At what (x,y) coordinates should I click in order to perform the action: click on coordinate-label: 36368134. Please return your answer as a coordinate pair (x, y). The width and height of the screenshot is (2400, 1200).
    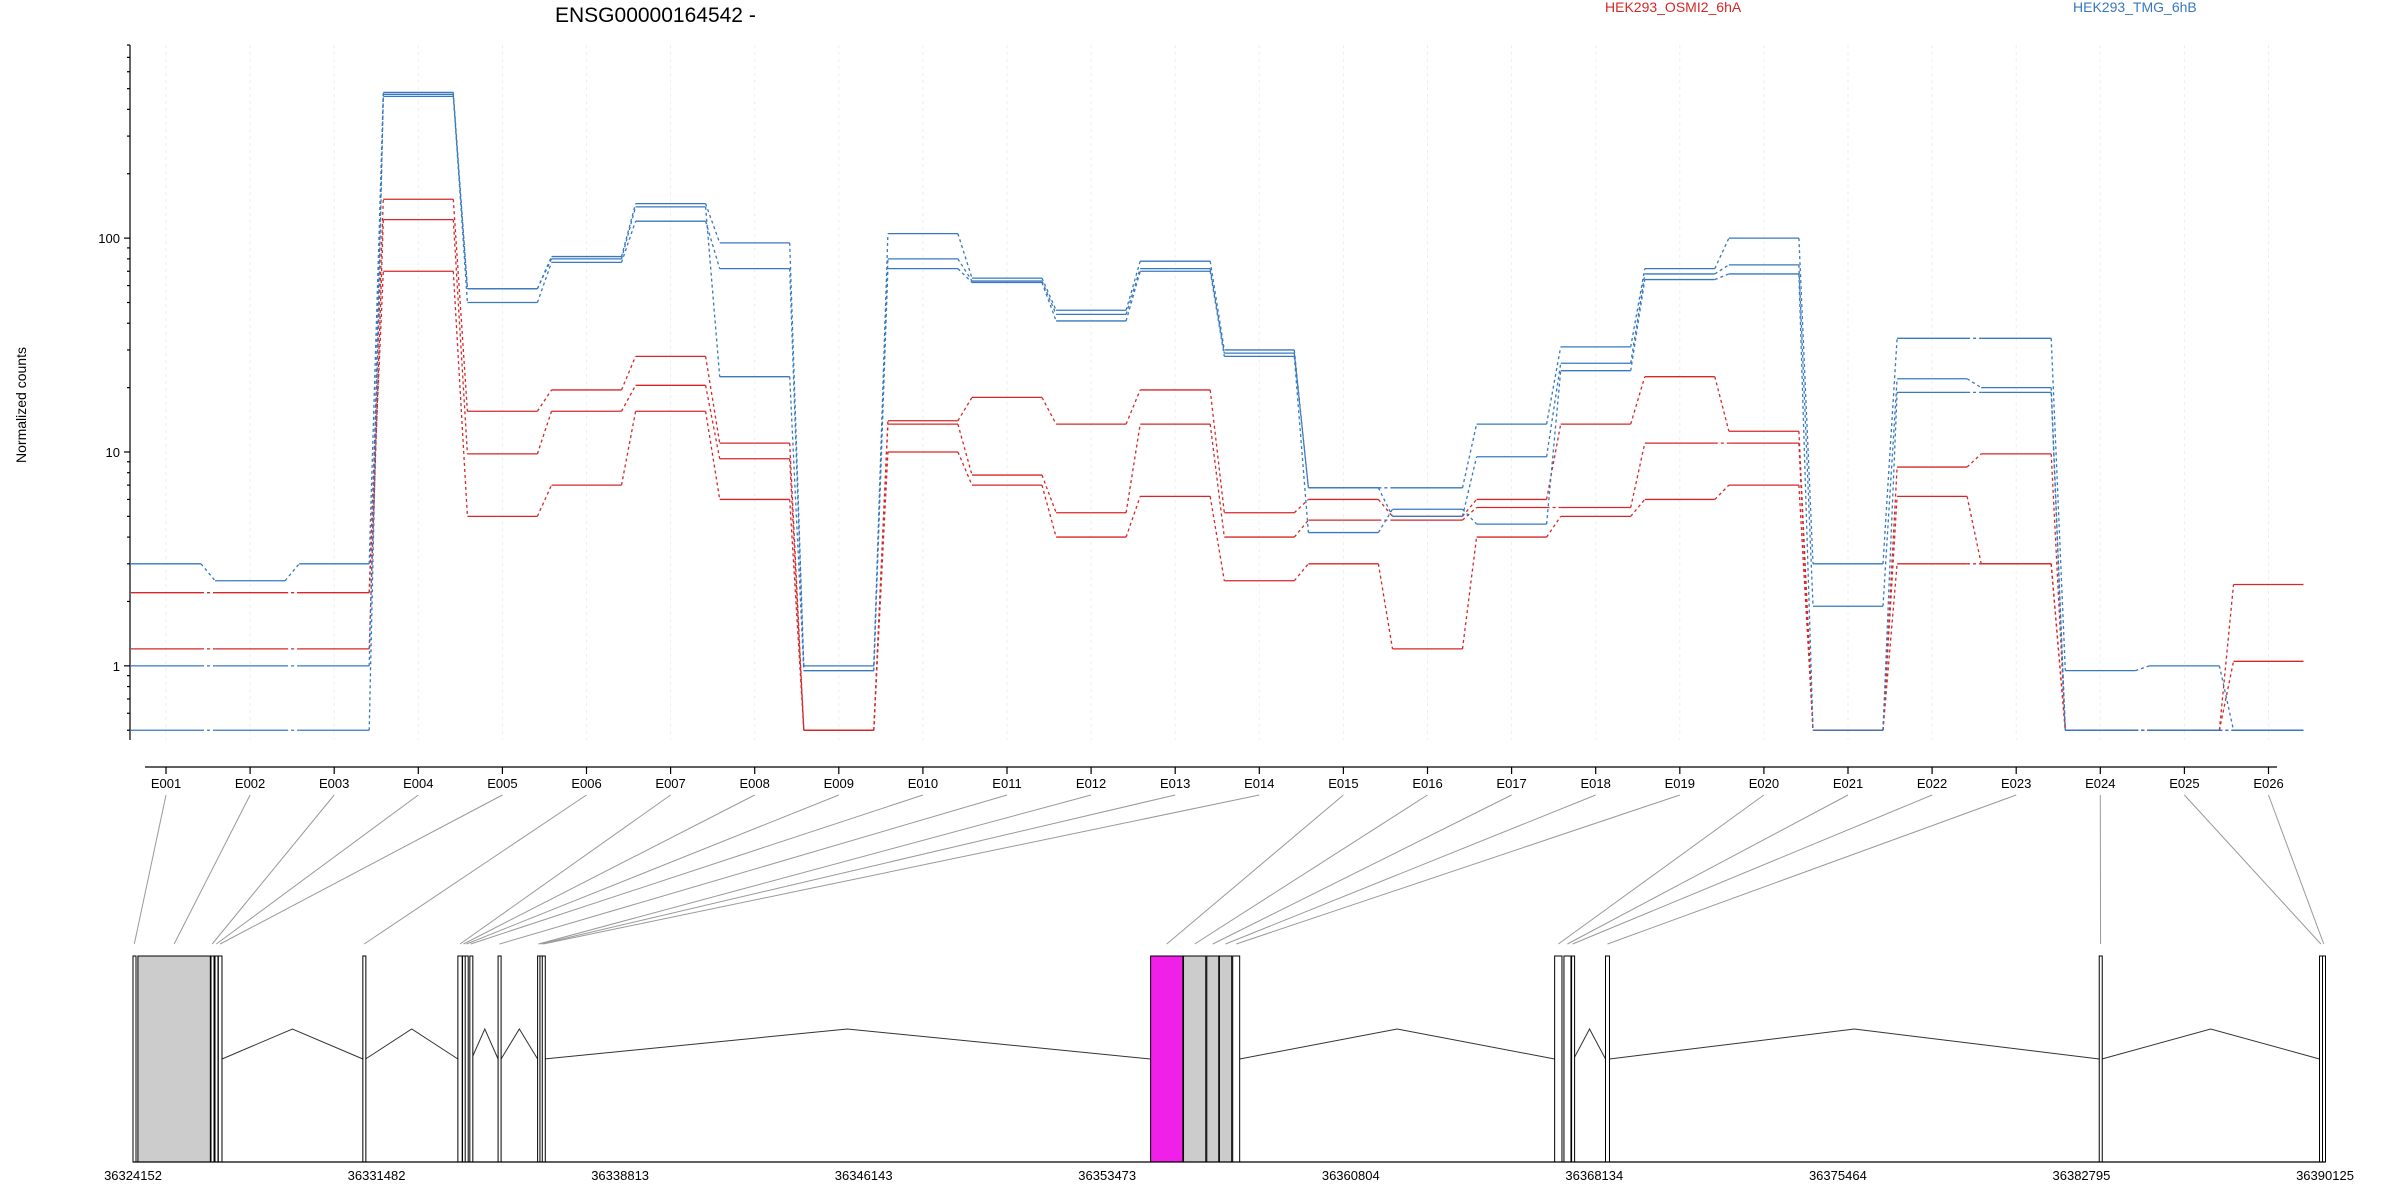
    Looking at the image, I should click on (1594, 1175).